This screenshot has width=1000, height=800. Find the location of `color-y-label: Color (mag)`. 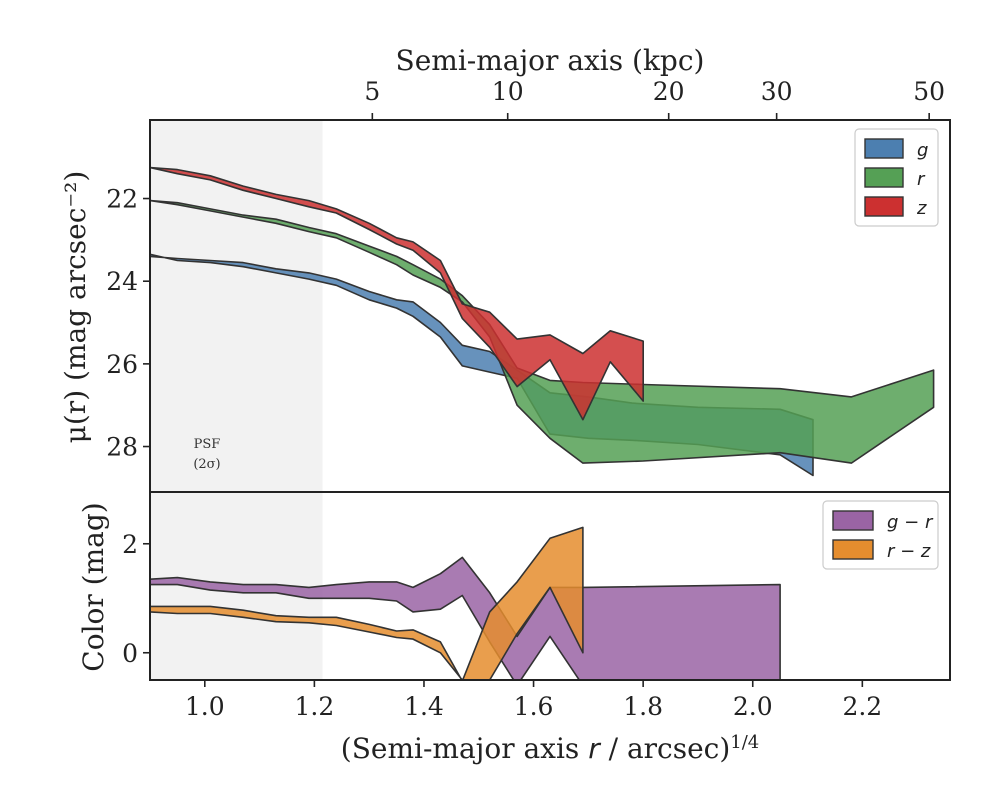

color-y-label: Color (mag) is located at coordinates (93, 586).